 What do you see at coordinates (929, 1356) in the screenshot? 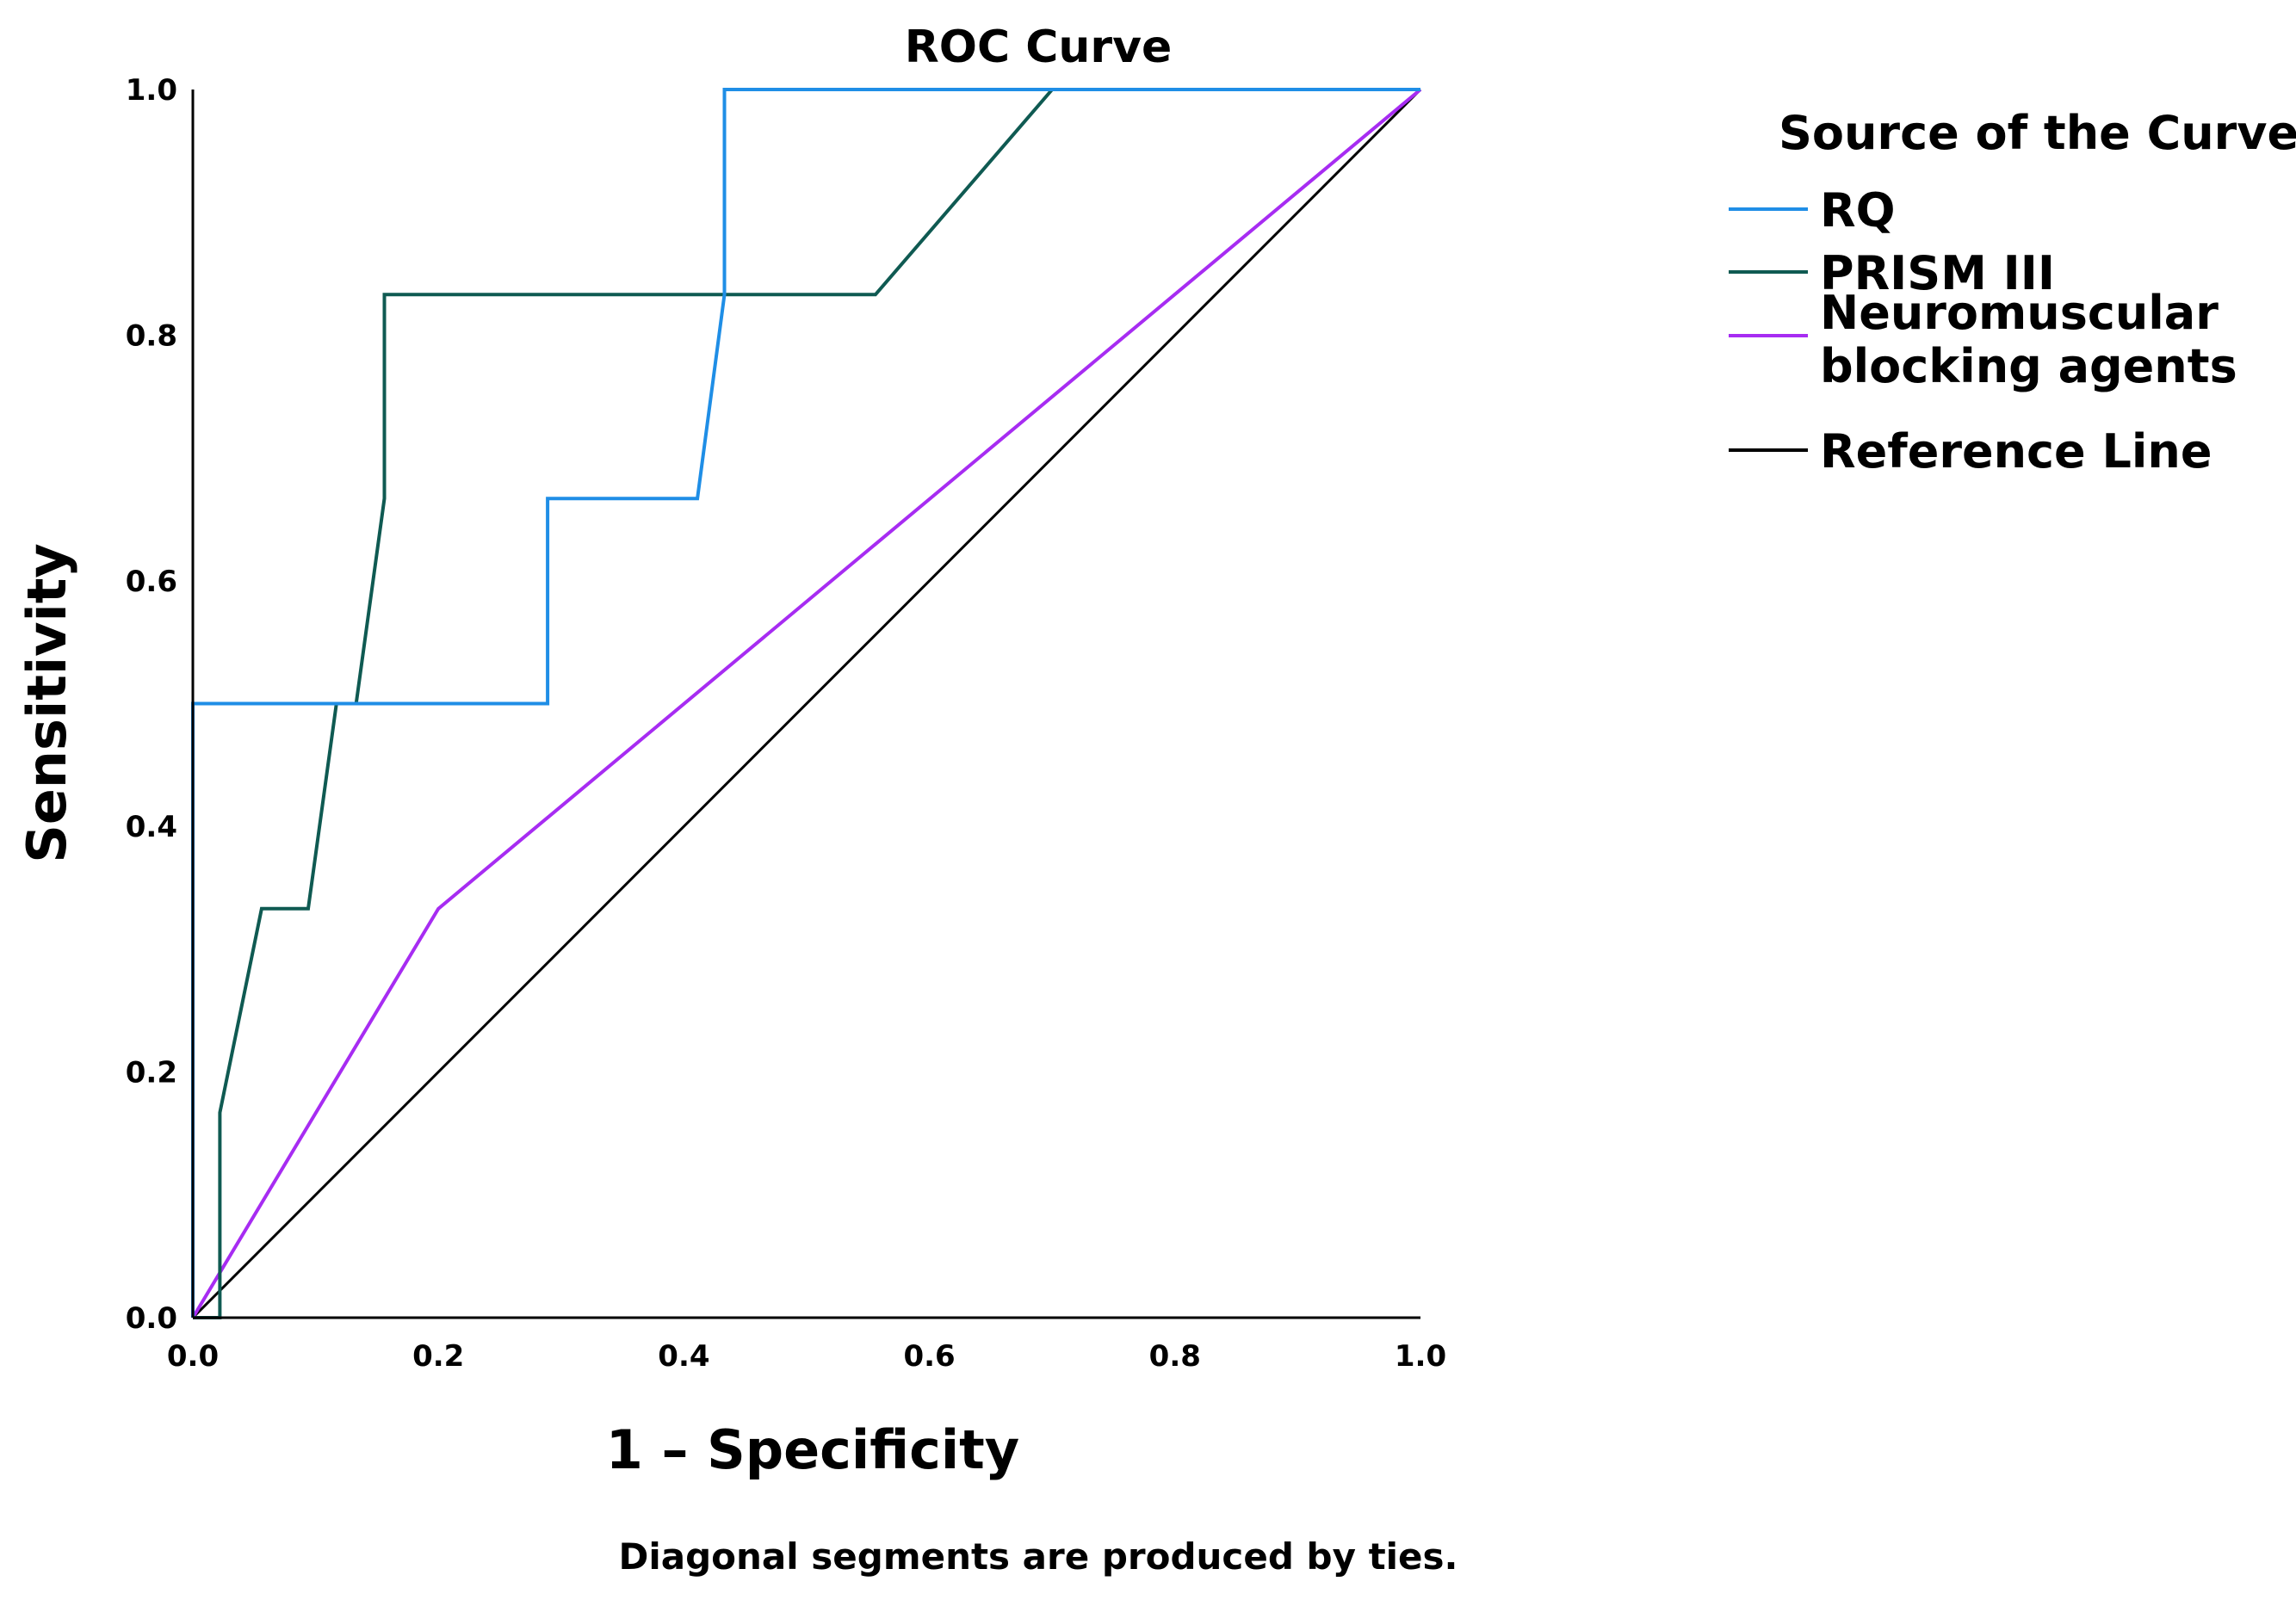
I see `x-tick-label: 0.6` at bounding box center [929, 1356].